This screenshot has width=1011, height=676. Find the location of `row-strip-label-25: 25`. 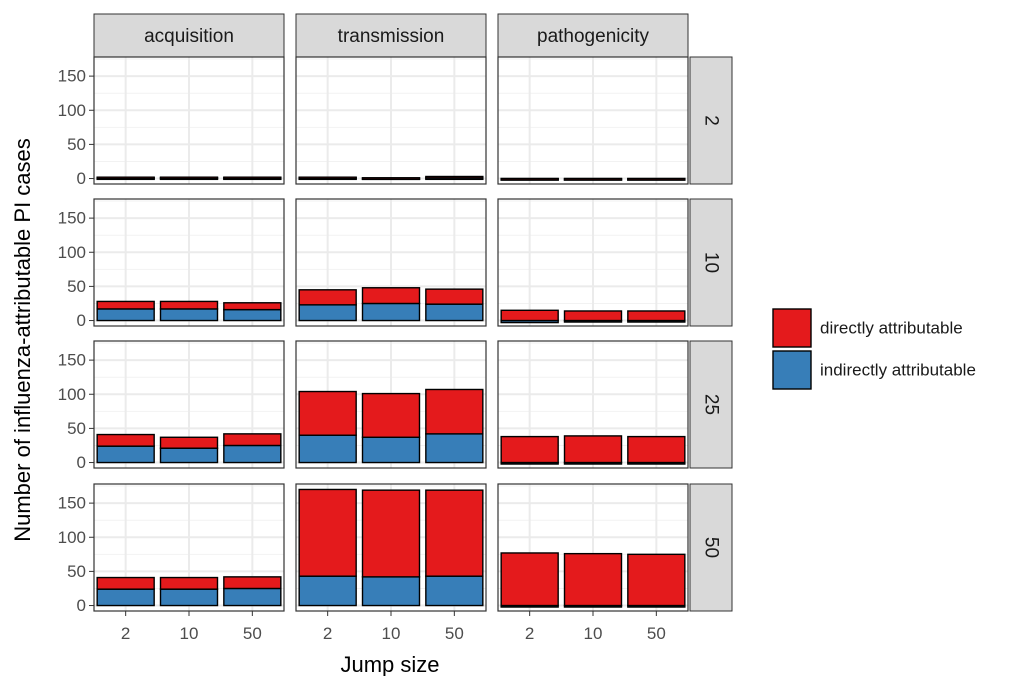

row-strip-label-25: 25 is located at coordinates (711, 404).